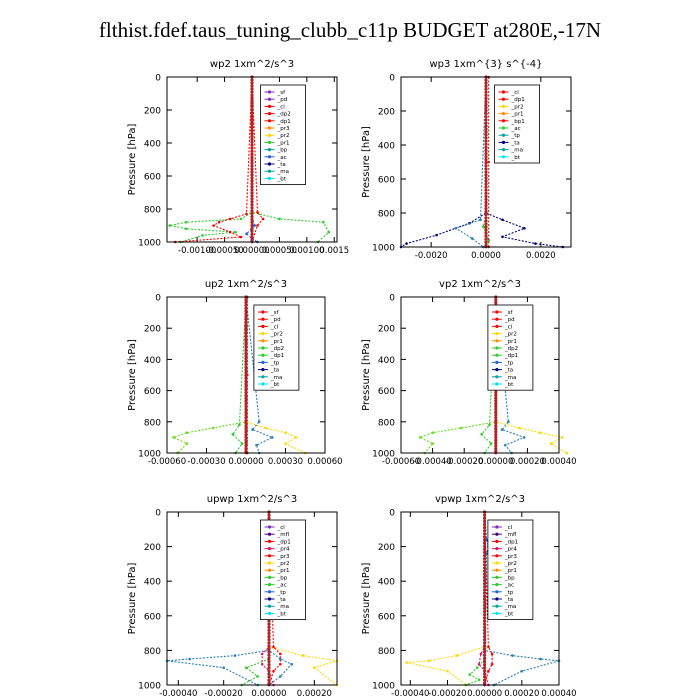 This screenshot has width=700, height=700. Describe the element at coordinates (274, 327) in the screenshot. I see `legend-entry: _cl` at that location.